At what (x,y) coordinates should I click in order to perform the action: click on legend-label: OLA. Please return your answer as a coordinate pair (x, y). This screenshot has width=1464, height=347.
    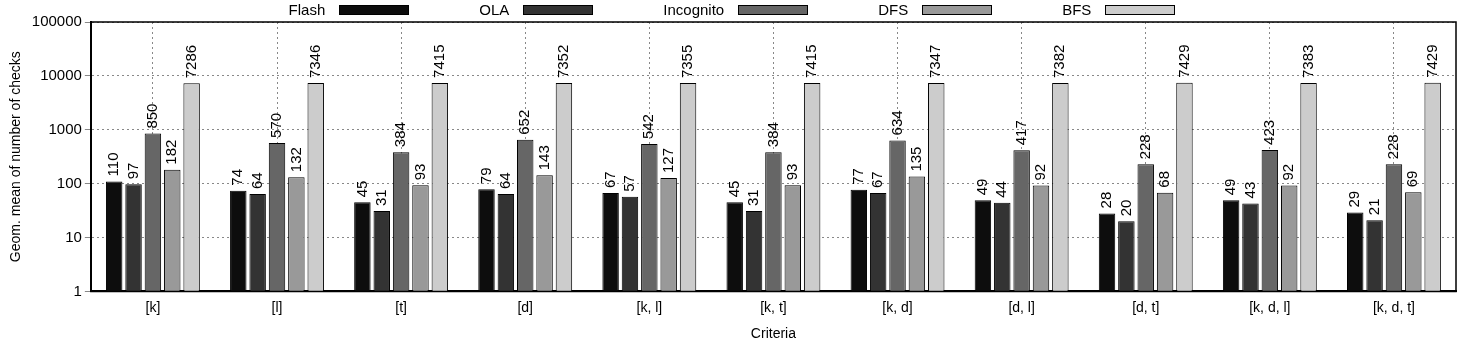
    Looking at the image, I should click on (494, 9).